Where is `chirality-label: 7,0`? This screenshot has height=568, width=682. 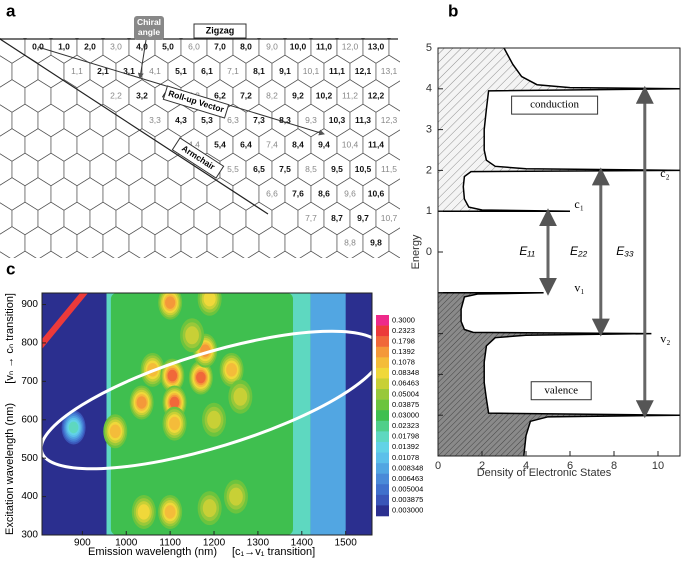 chirality-label: 7,0 is located at coordinates (220, 46).